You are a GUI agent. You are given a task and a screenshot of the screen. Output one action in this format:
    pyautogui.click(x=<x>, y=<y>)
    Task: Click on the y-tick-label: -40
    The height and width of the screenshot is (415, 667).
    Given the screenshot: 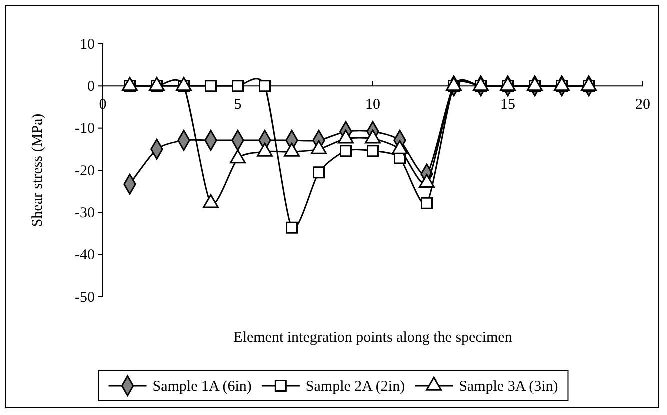 What is the action you would take?
    pyautogui.click(x=85, y=256)
    